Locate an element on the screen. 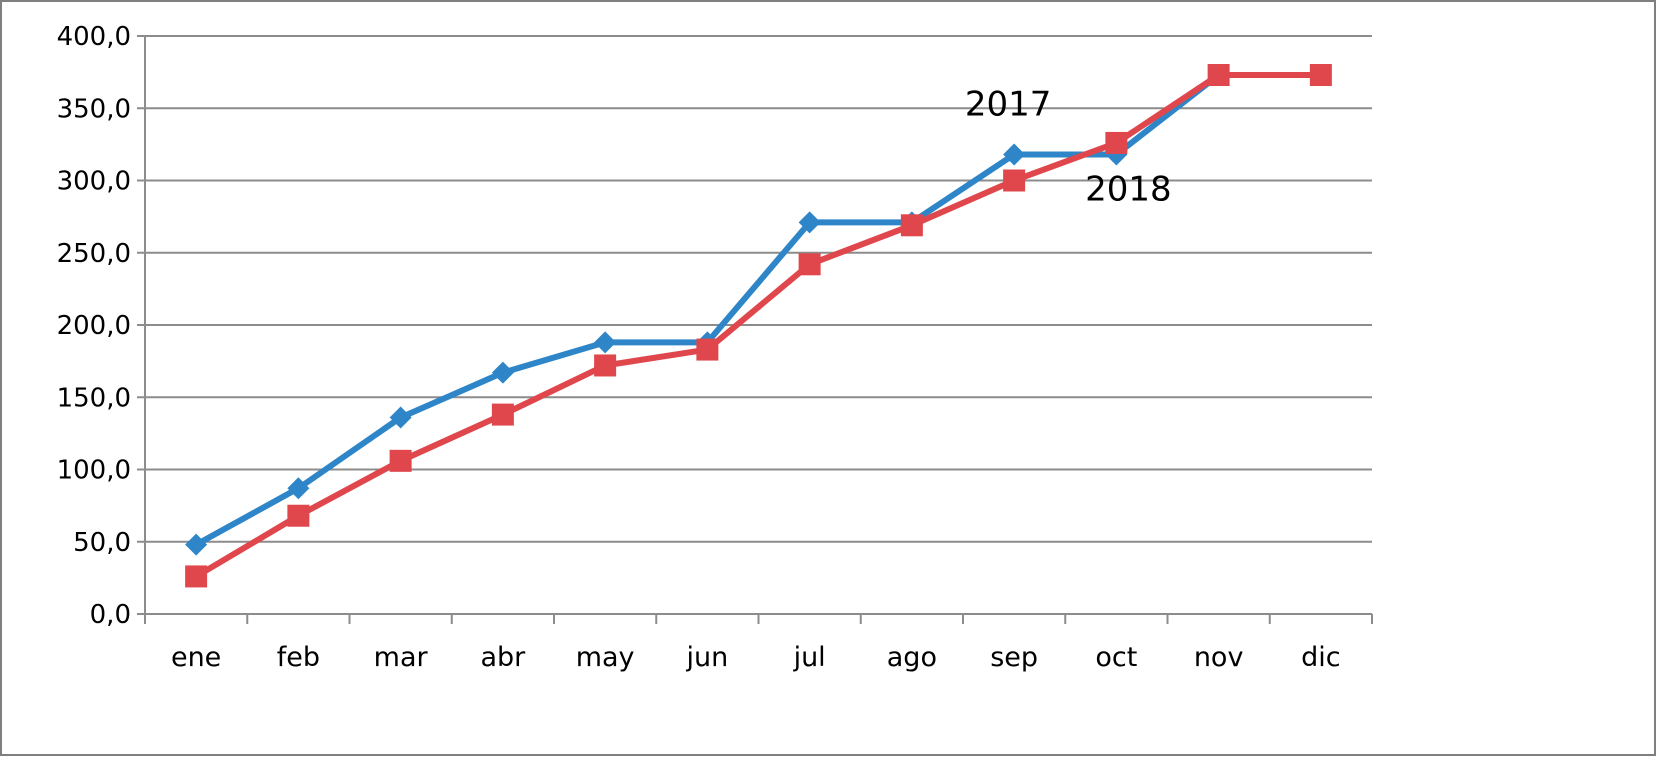 The image size is (1656, 758). x-tick-label: feb is located at coordinates (298, 657).